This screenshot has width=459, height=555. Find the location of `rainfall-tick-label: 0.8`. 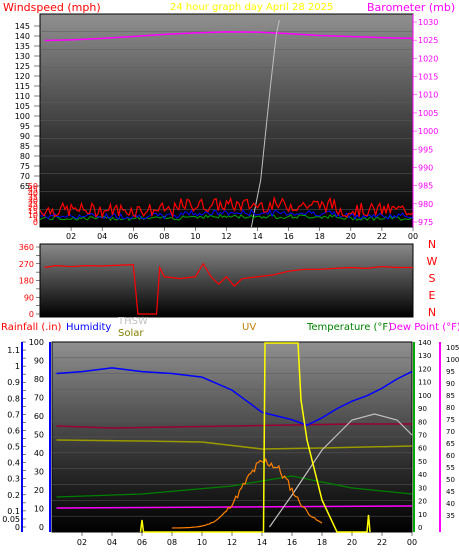

rainfall-tick-label: 0.8 is located at coordinates (13, 398).